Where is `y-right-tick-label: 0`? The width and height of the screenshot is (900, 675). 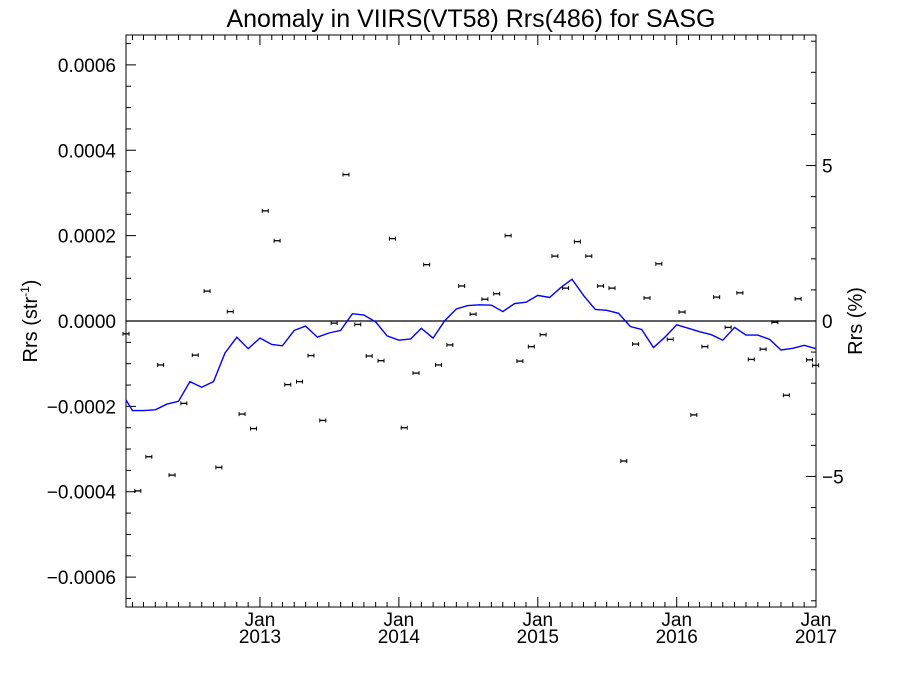 y-right-tick-label: 0 is located at coordinates (827, 322).